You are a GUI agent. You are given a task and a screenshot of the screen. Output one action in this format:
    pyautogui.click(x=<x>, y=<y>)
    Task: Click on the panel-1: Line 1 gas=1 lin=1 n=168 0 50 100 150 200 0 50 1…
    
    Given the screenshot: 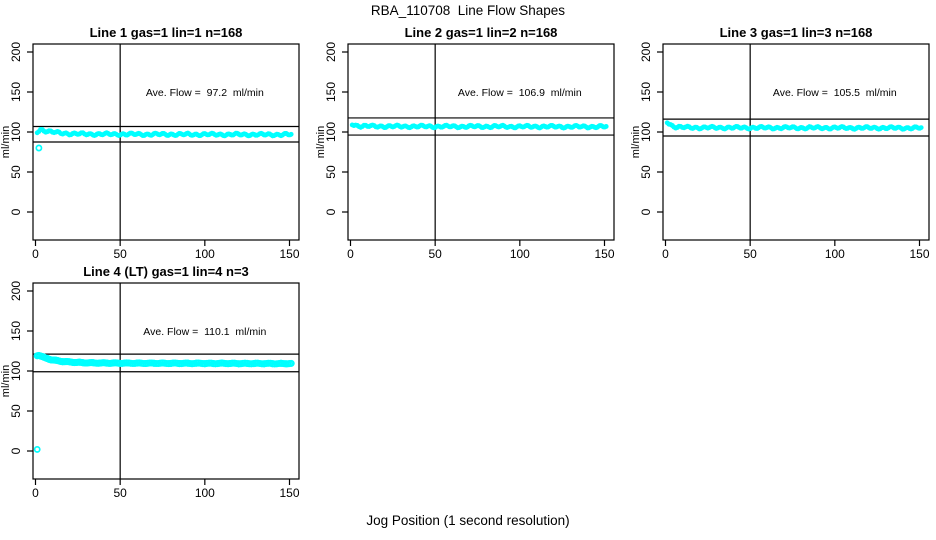 What is the action you would take?
    pyautogui.click(x=150, y=143)
    